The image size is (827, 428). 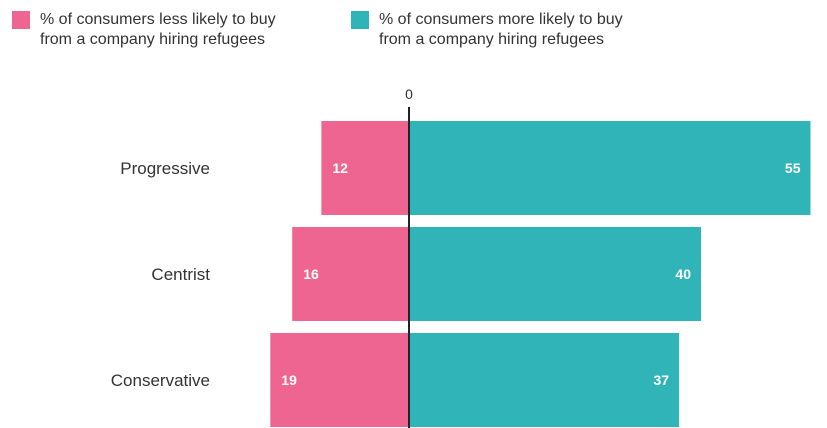 What do you see at coordinates (793, 168) in the screenshot?
I see `value-label-more-0: 55` at bounding box center [793, 168].